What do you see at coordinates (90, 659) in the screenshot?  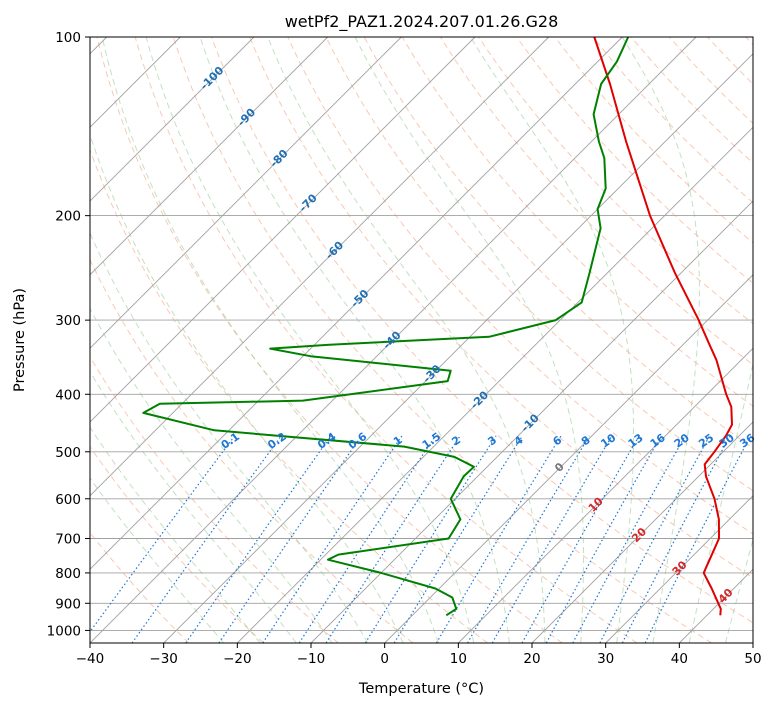 I see `x-tick-label: −40` at bounding box center [90, 659].